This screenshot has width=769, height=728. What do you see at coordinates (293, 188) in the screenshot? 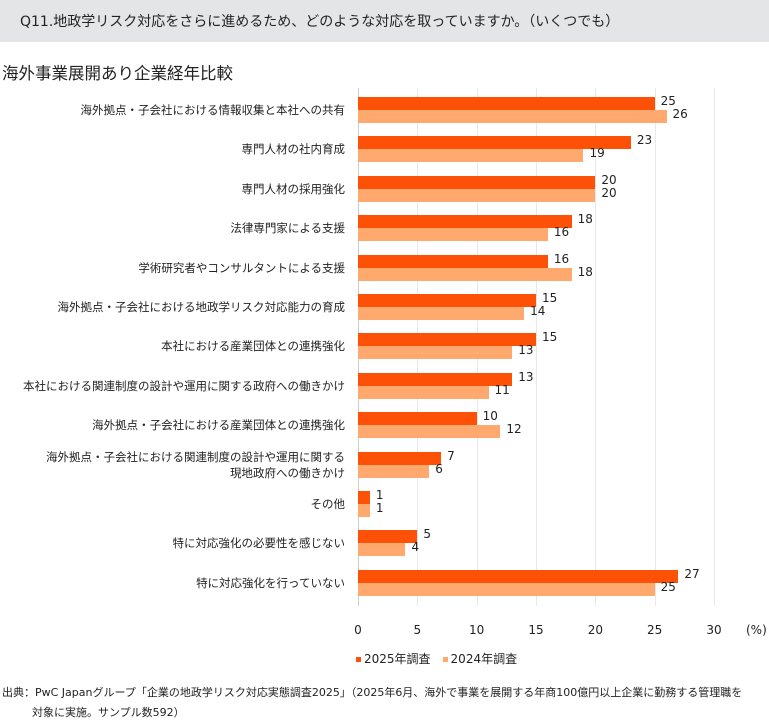
I see `category-label: 専門人材の採用強化` at bounding box center [293, 188].